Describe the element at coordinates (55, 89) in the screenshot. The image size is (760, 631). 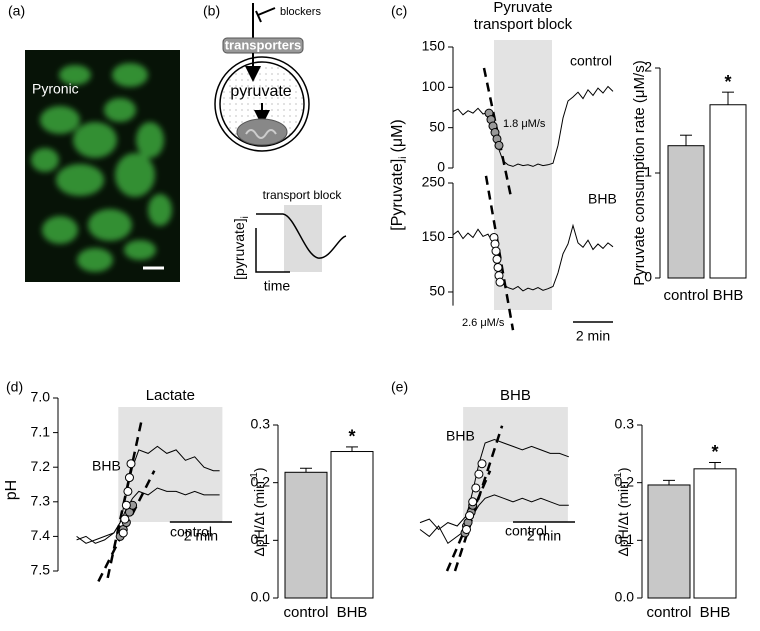
I see `sensor-label: Pyronic` at that location.